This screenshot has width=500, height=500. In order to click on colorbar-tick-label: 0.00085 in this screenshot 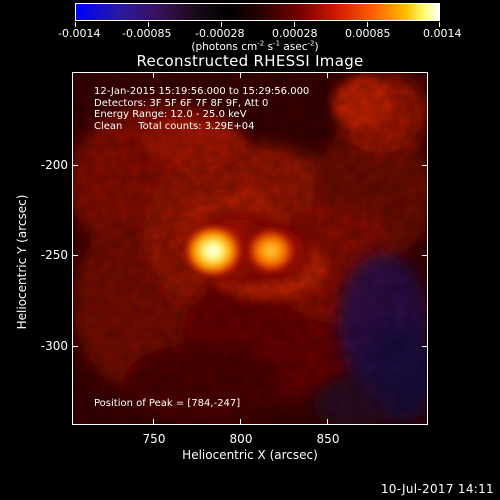, I will do `click(368, 33)`.